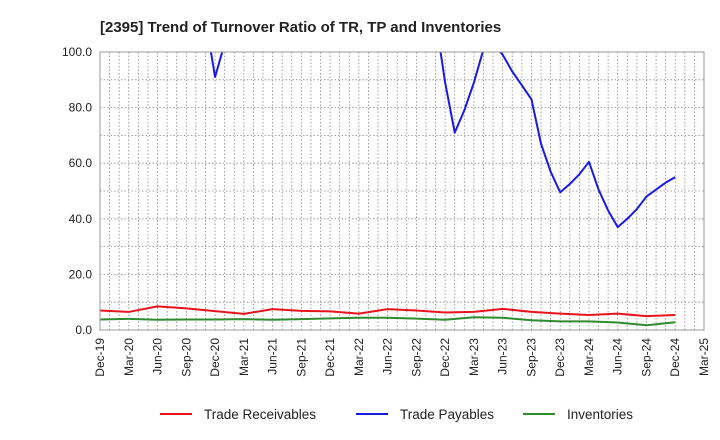 The width and height of the screenshot is (720, 440). Describe the element at coordinates (388, 311) in the screenshot. I see `series-line-trade-receivables` at that location.